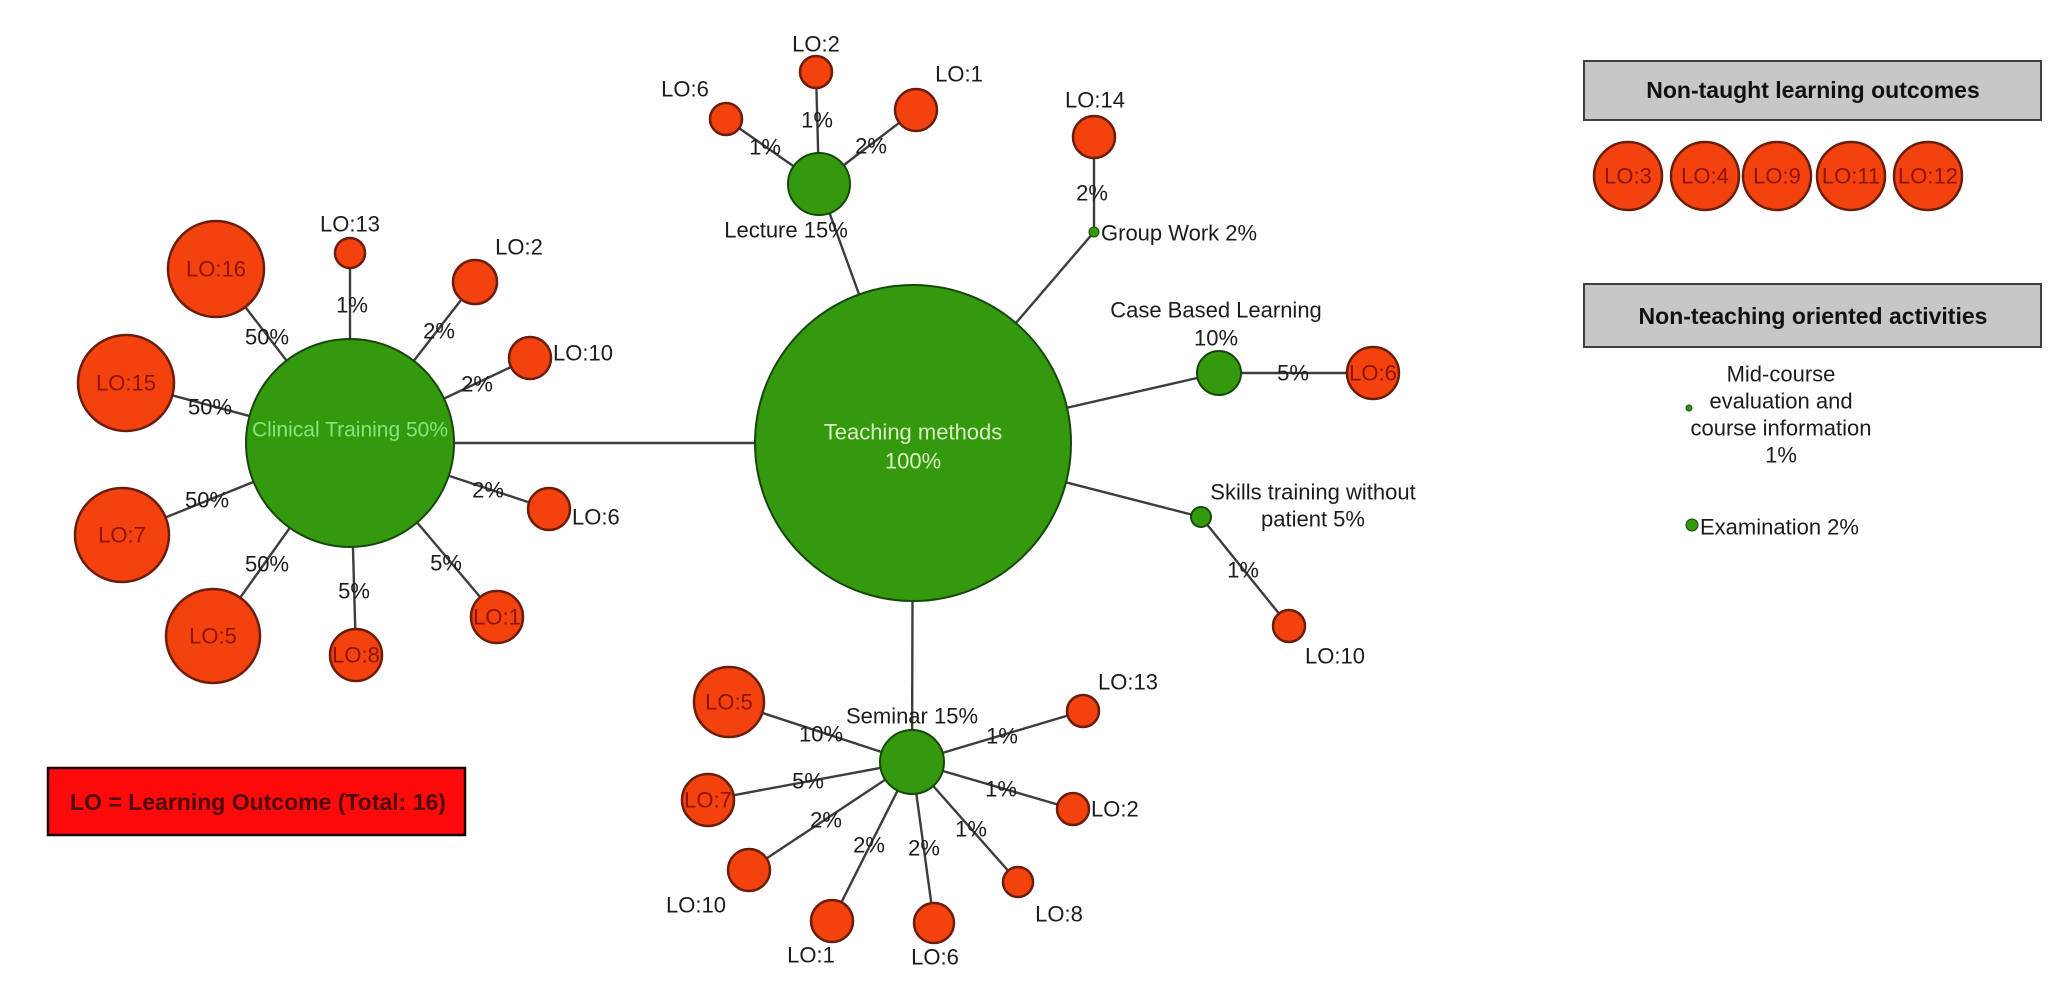 Image resolution: width=2059 pixels, height=1001 pixels. What do you see at coordinates (1216, 310) in the screenshot?
I see `svg-text: Case Based Learning` at bounding box center [1216, 310].